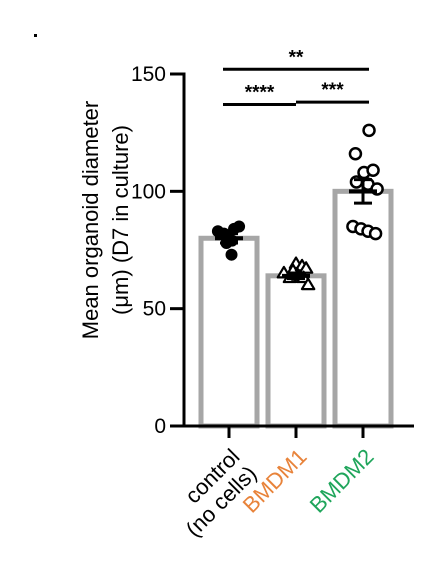  What do you see at coordinates (296, 229) in the screenshot?
I see `error-bars-group` at bounding box center [296, 229].